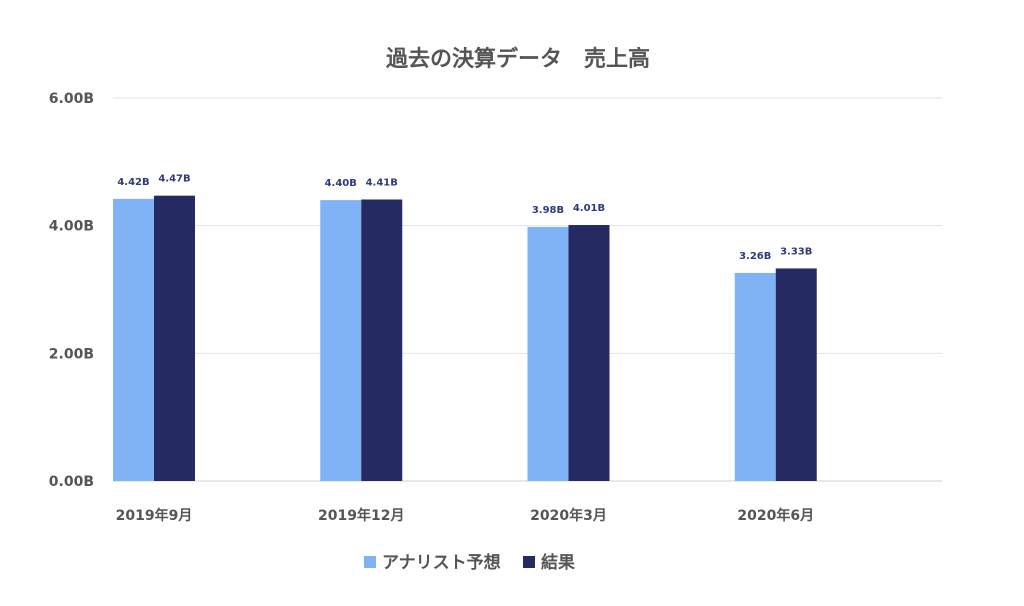  What do you see at coordinates (589, 208) in the screenshot?
I see `data-label: 4.01B` at bounding box center [589, 208].